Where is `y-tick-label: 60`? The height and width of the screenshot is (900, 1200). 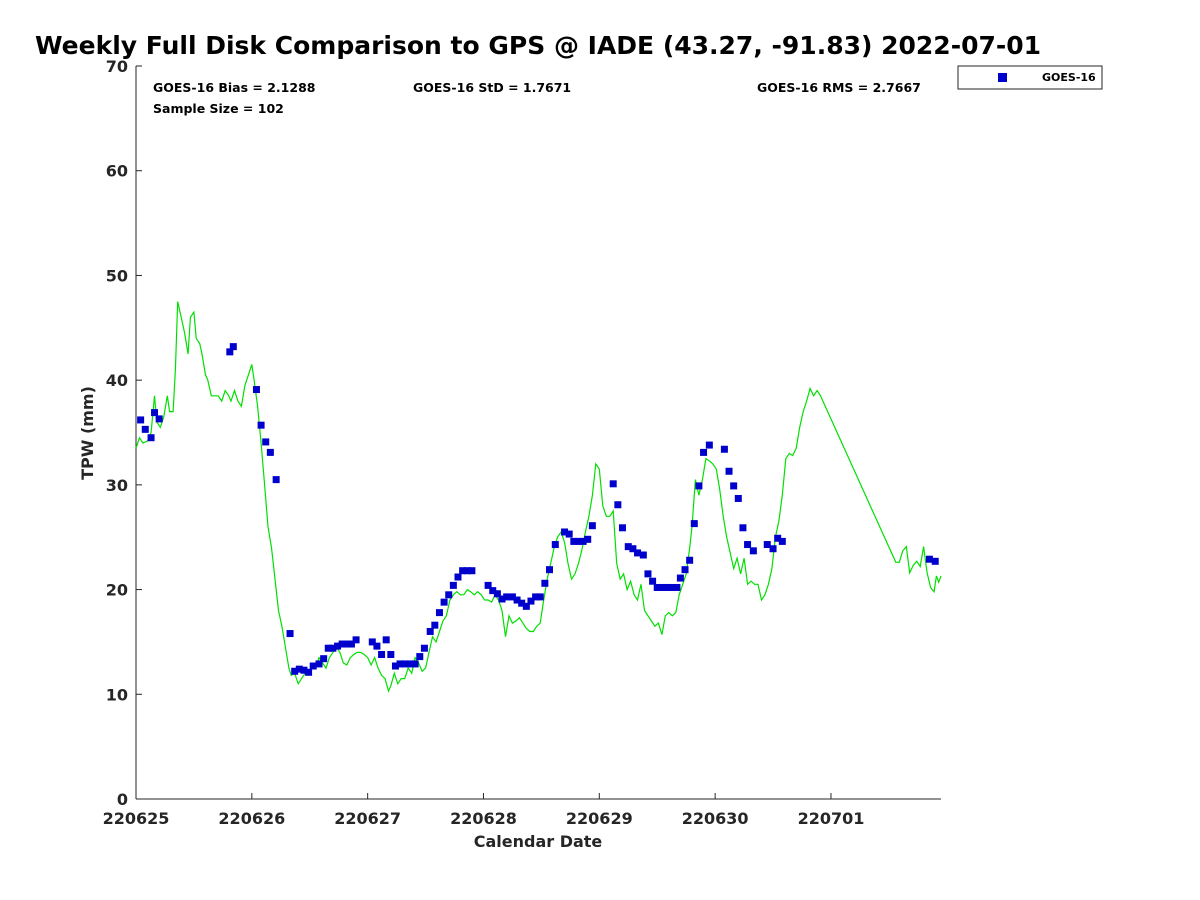 y-tick-label: 60 is located at coordinates (117, 171).